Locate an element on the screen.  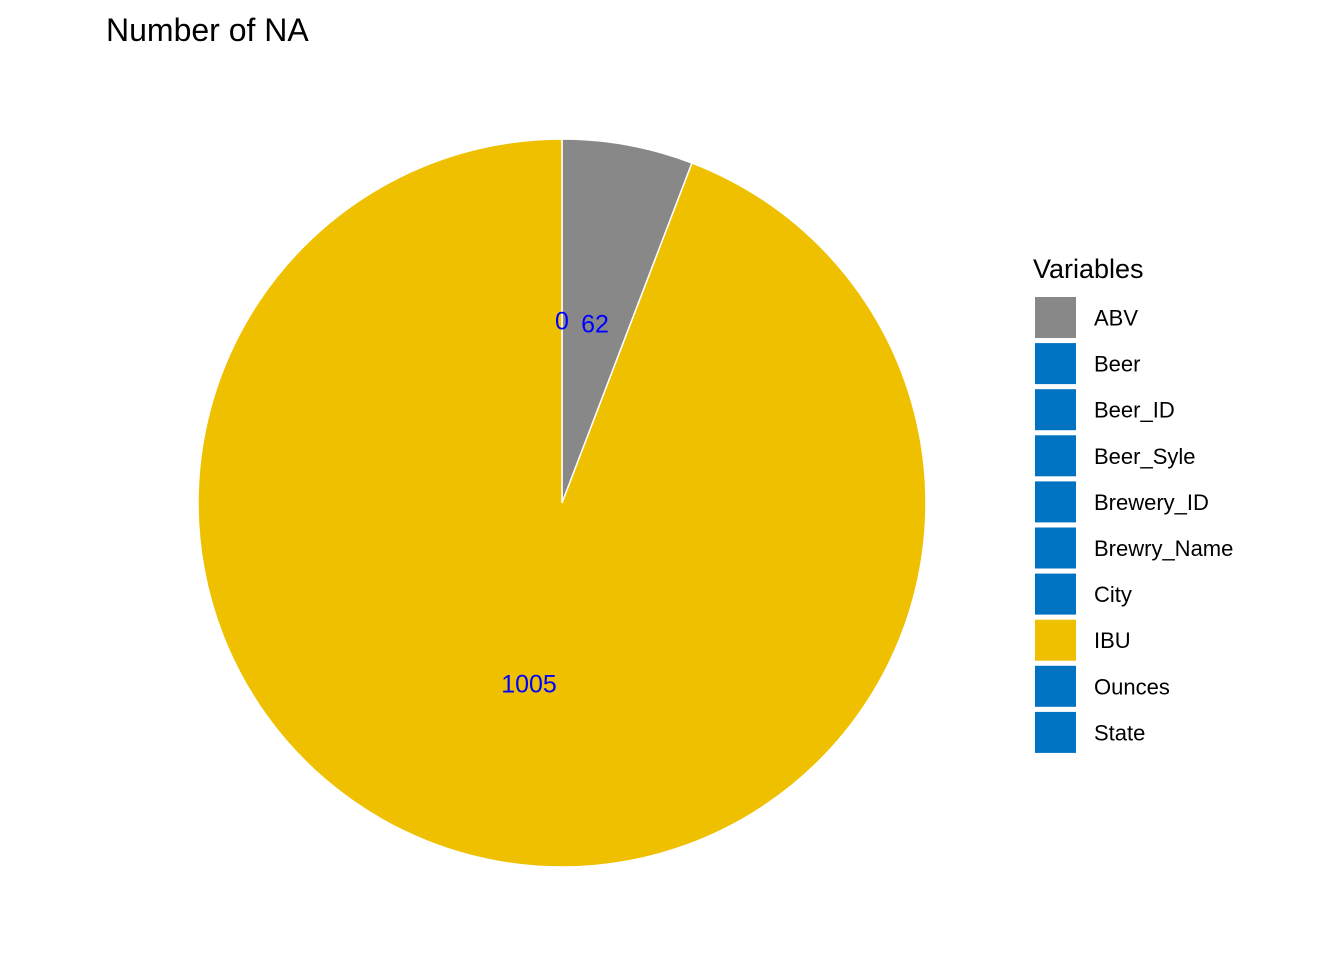
legend-item-ibu: IBU is located at coordinates (1083, 640).